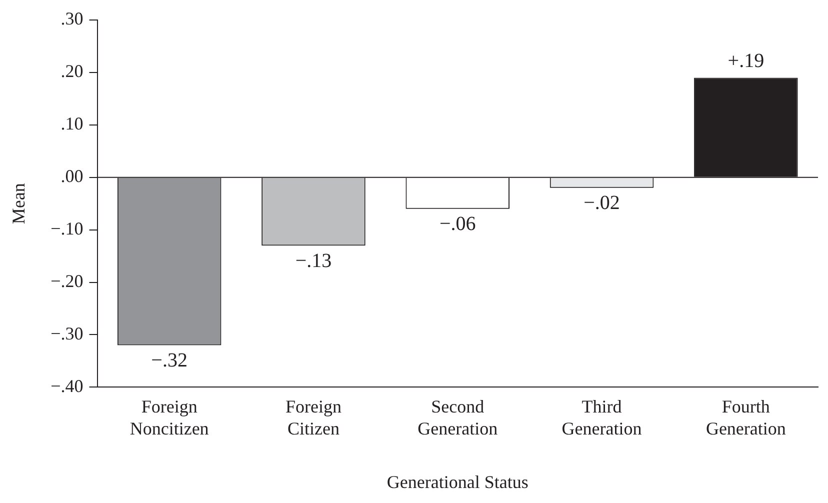 This screenshot has width=828, height=503. Describe the element at coordinates (67, 281) in the screenshot. I see `y-tick-label: −.20` at that location.